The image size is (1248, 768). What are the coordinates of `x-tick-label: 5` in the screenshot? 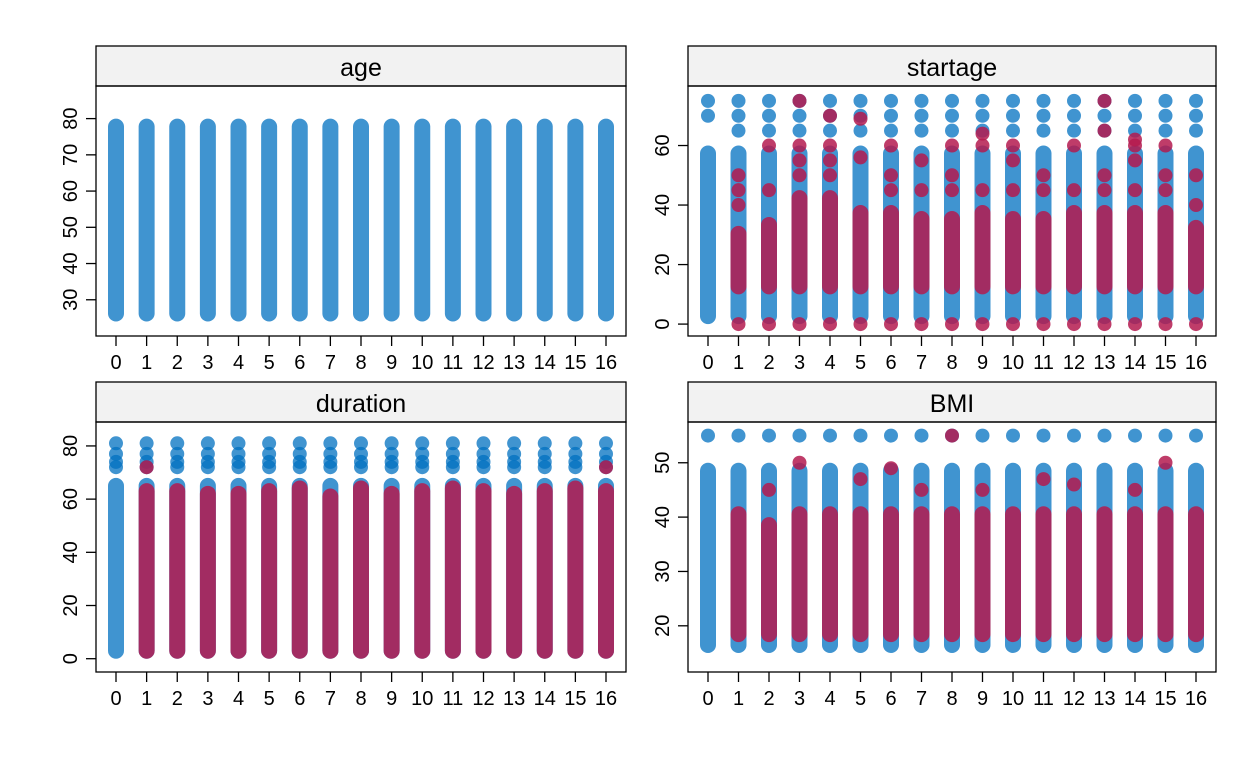 It's located at (269, 363).